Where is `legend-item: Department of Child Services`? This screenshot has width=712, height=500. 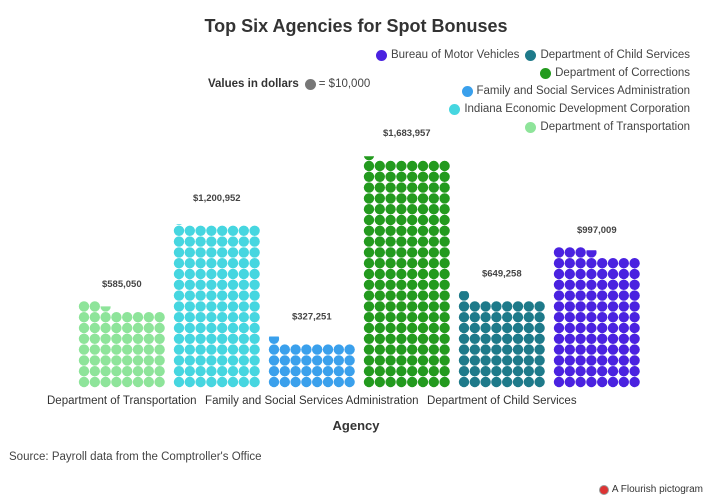
legend-item: Department of Child Services is located at coordinates (607, 55).